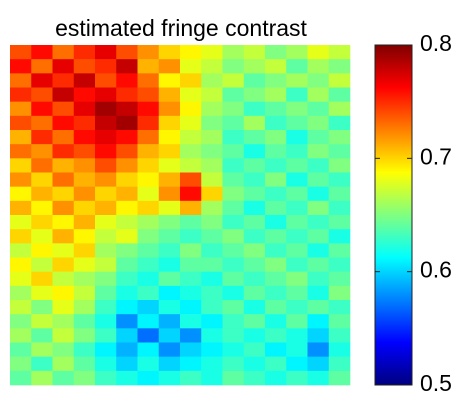 The width and height of the screenshot is (474, 408). I want to click on colorbar-tick-label: 0.7, so click(436, 156).